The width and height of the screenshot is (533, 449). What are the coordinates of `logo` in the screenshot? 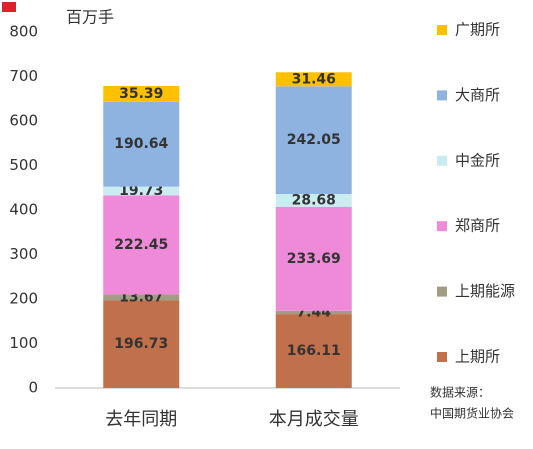 It's located at (9, 7).